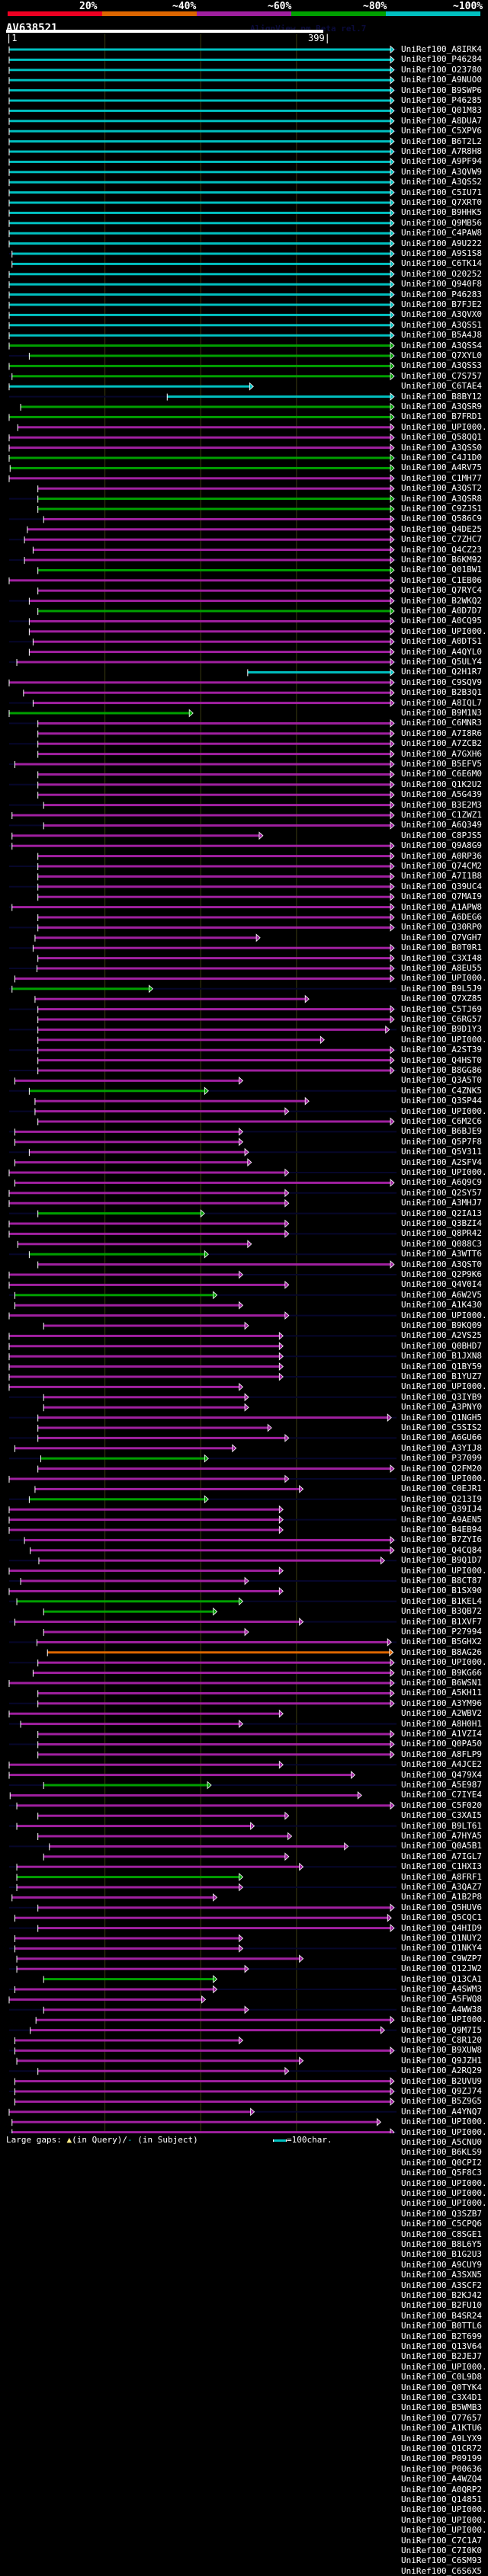  What do you see at coordinates (441, 2499) in the screenshot?
I see `hit-label: UniRef100_Q14851` at bounding box center [441, 2499].